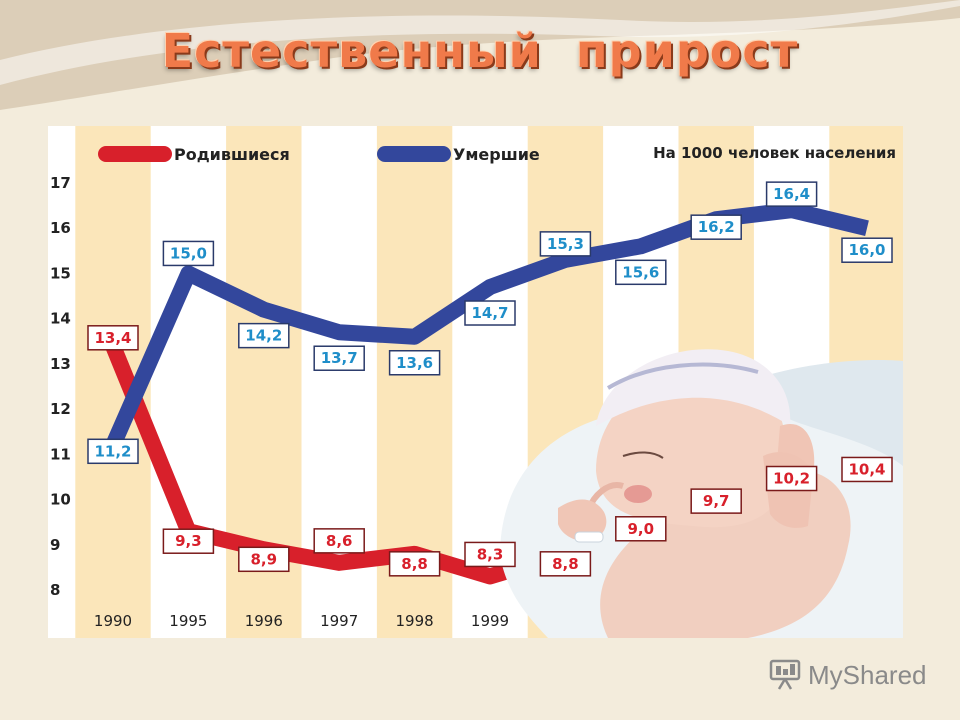 The image size is (960, 720). I want to click on data-label: 14,2, so click(264, 335).